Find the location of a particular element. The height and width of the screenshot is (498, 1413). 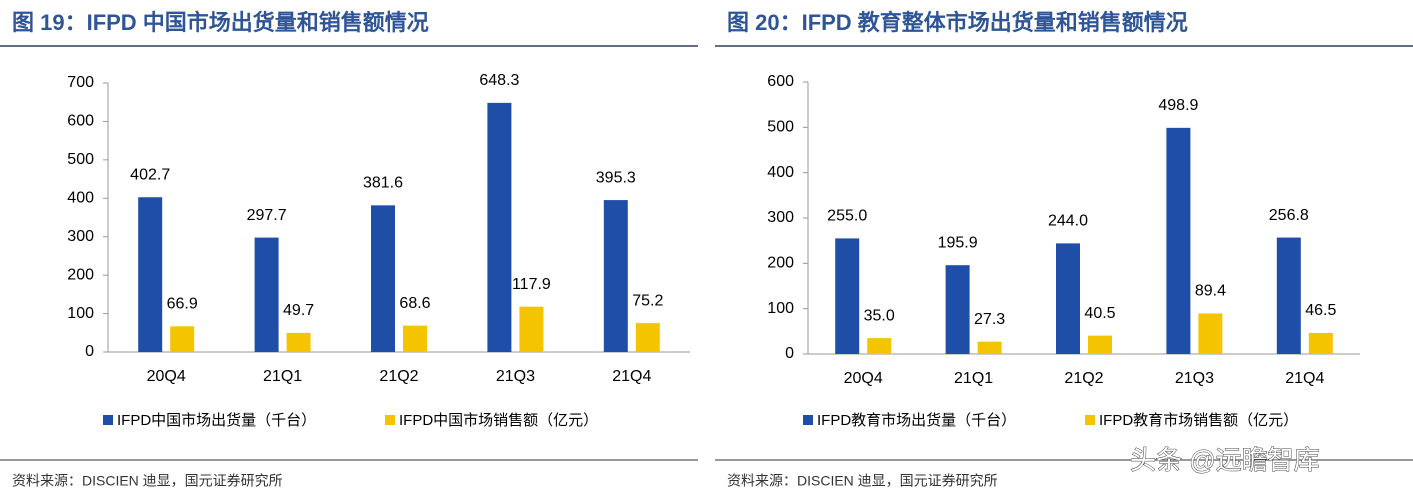

value-label: 297.7 is located at coordinates (267, 215).